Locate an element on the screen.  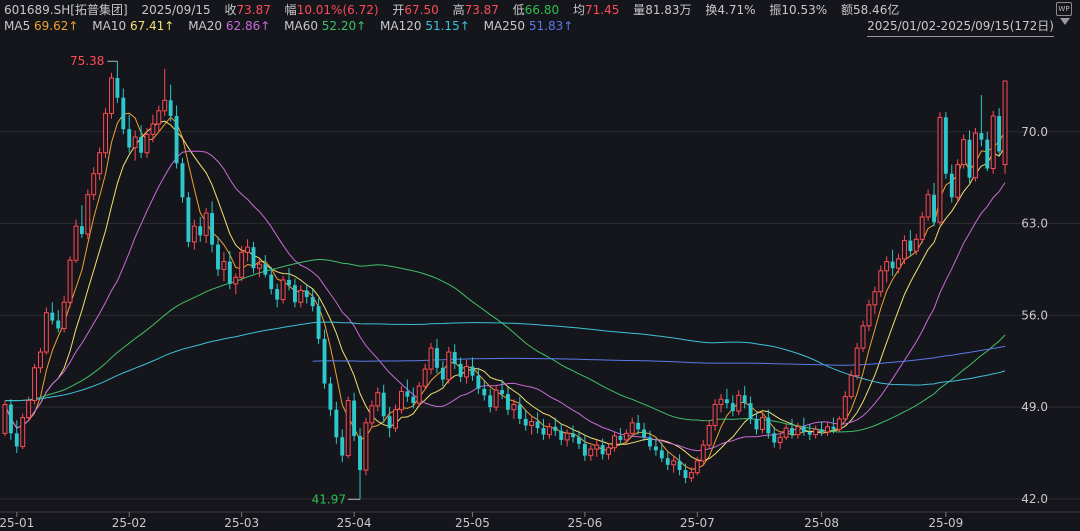
y-tick-label: 70.0 is located at coordinates (1034, 132).